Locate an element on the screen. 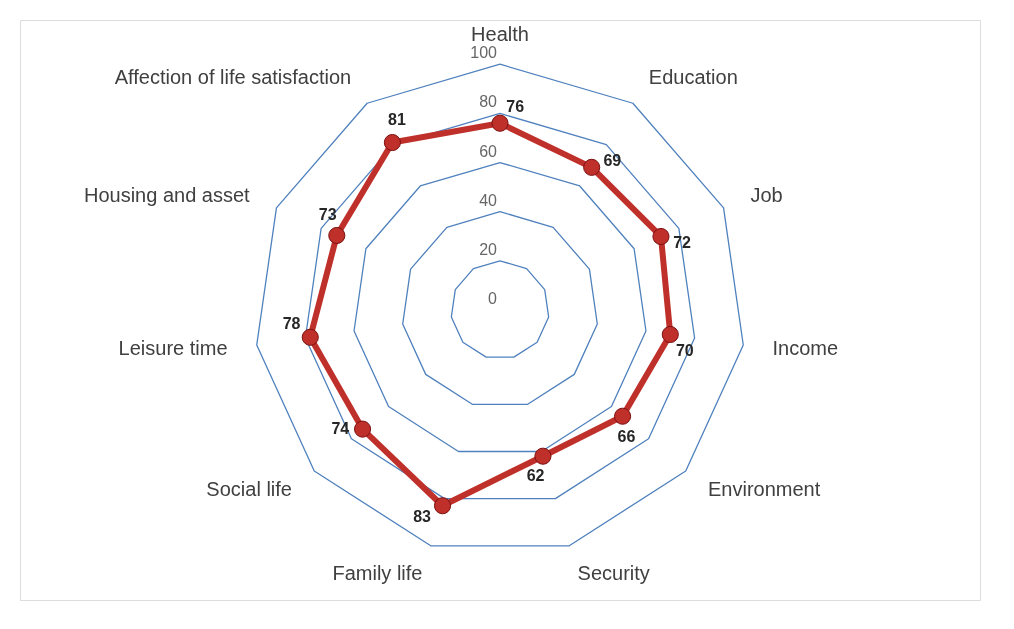  data-label: 69 is located at coordinates (612, 160).